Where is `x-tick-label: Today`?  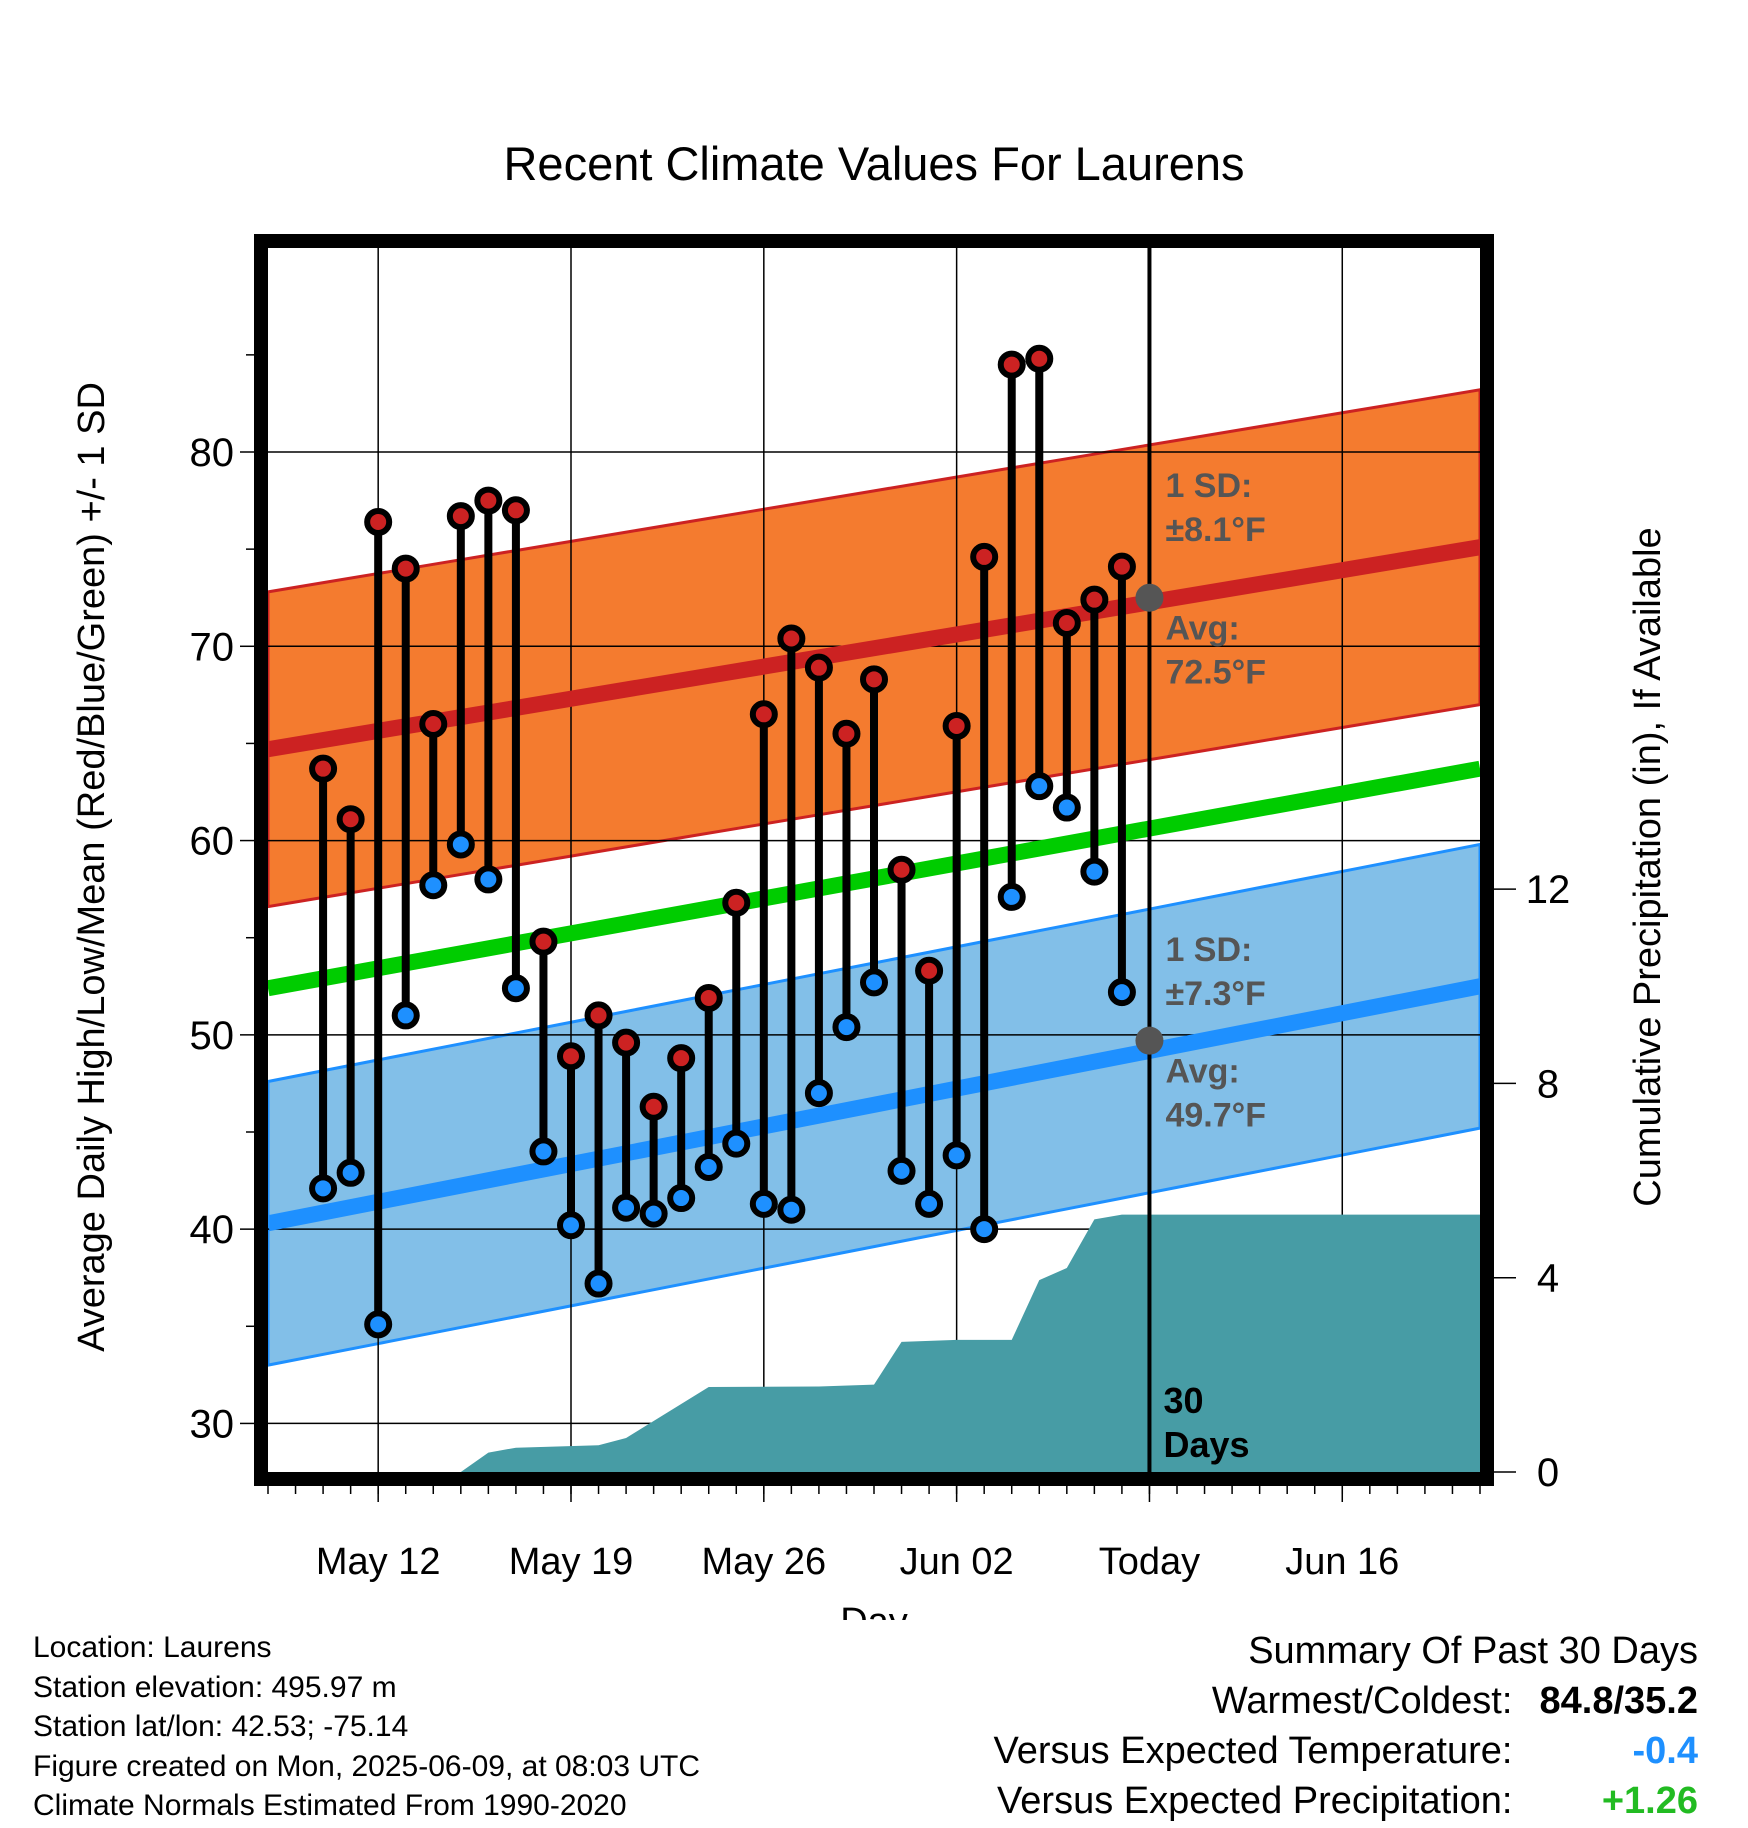
x-tick-label: Today is located at coordinates (1149, 1562).